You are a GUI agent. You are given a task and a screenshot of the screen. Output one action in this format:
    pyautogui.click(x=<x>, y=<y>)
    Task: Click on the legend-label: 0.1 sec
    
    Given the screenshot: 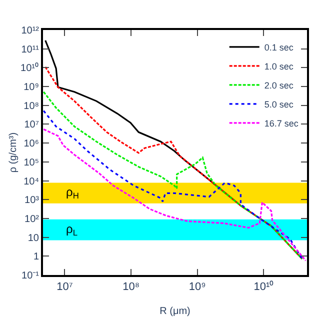 What is the action you would take?
    pyautogui.click(x=279, y=47)
    